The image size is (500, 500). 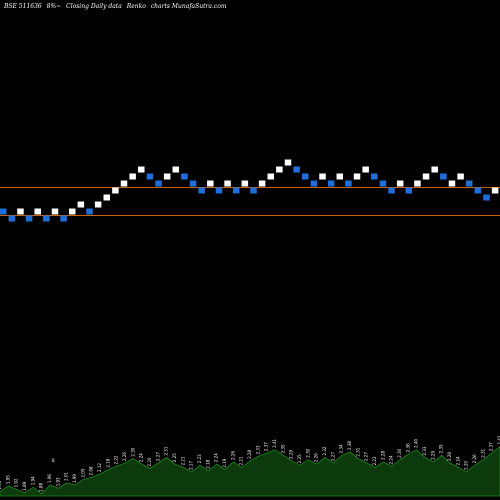 What do you see at coordinates (224, 462) in the screenshot?
I see `volume-label: 2.19` at bounding box center [224, 462].